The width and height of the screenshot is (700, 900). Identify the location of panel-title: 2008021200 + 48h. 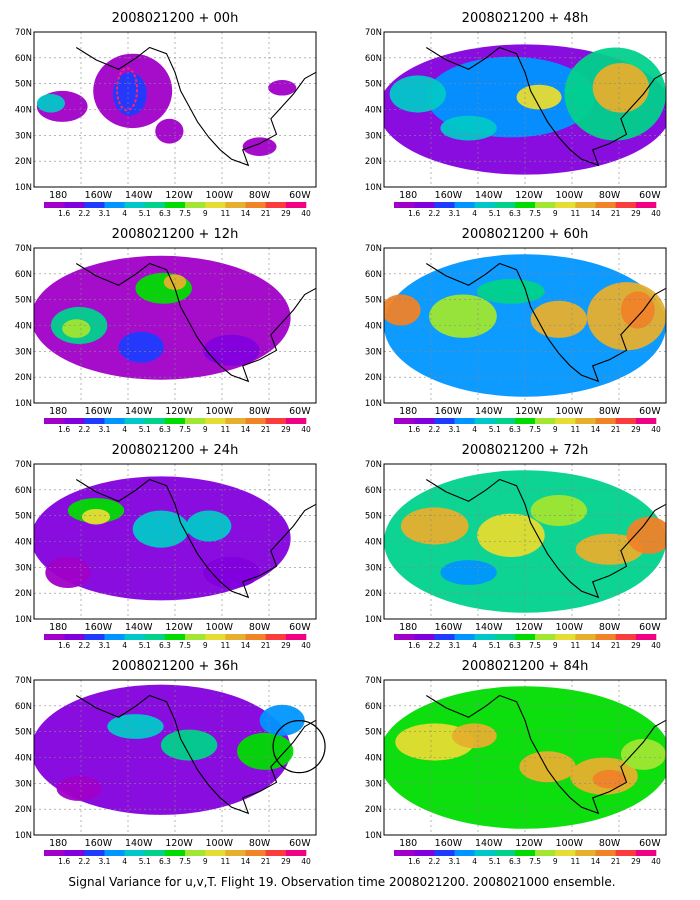
(525, 18).